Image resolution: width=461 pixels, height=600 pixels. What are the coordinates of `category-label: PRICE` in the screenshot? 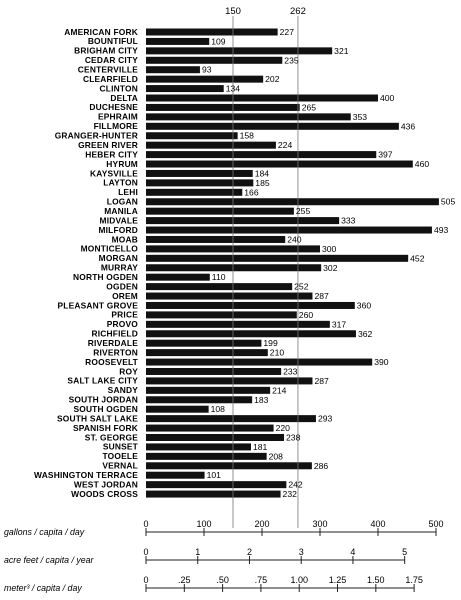 It's located at (124, 315).